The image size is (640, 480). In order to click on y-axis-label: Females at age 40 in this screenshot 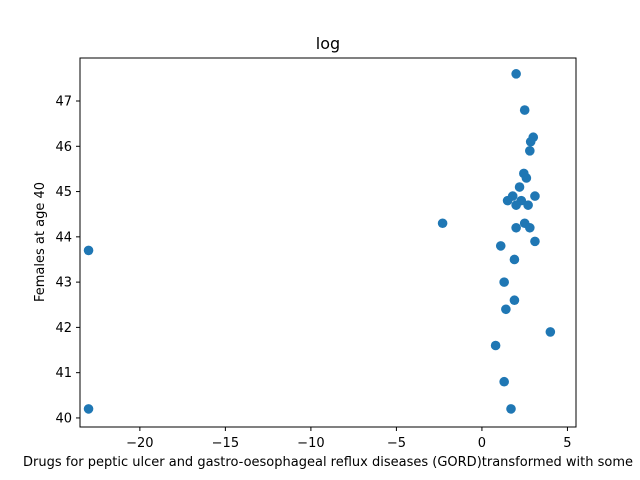, I will do `click(40, 242)`.